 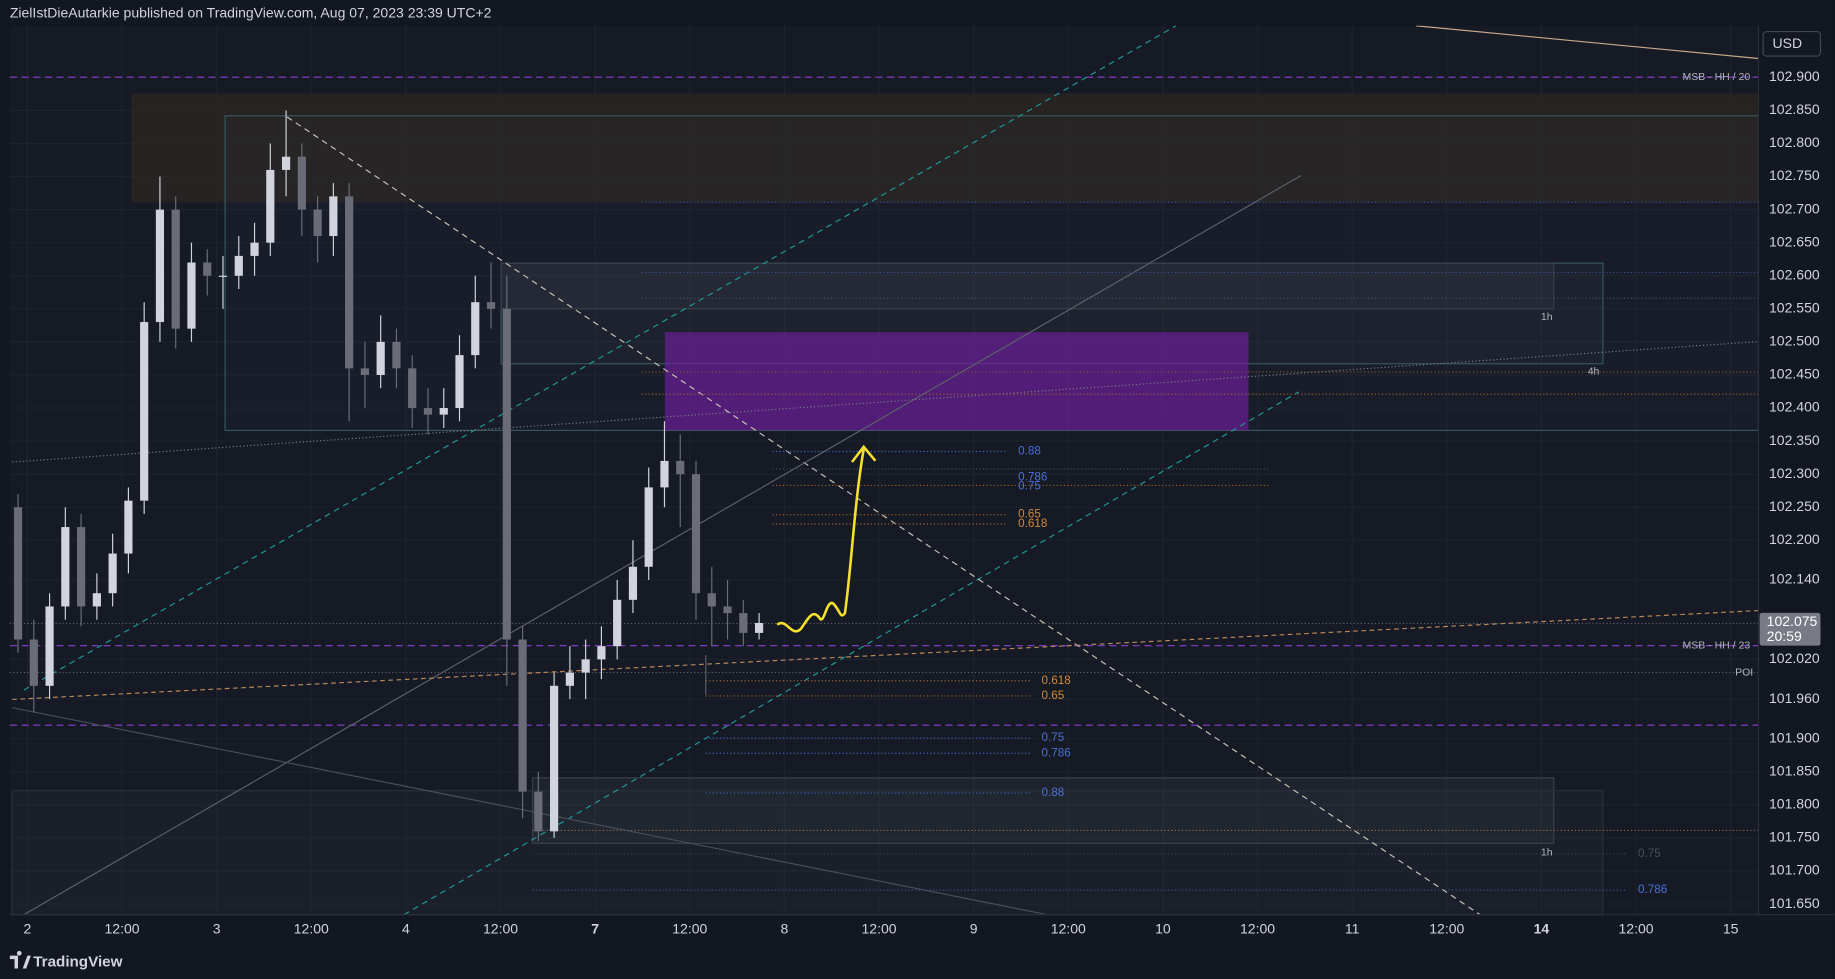 What do you see at coordinates (1794, 308) in the screenshot?
I see `y-tick-label: 102.550` at bounding box center [1794, 308].